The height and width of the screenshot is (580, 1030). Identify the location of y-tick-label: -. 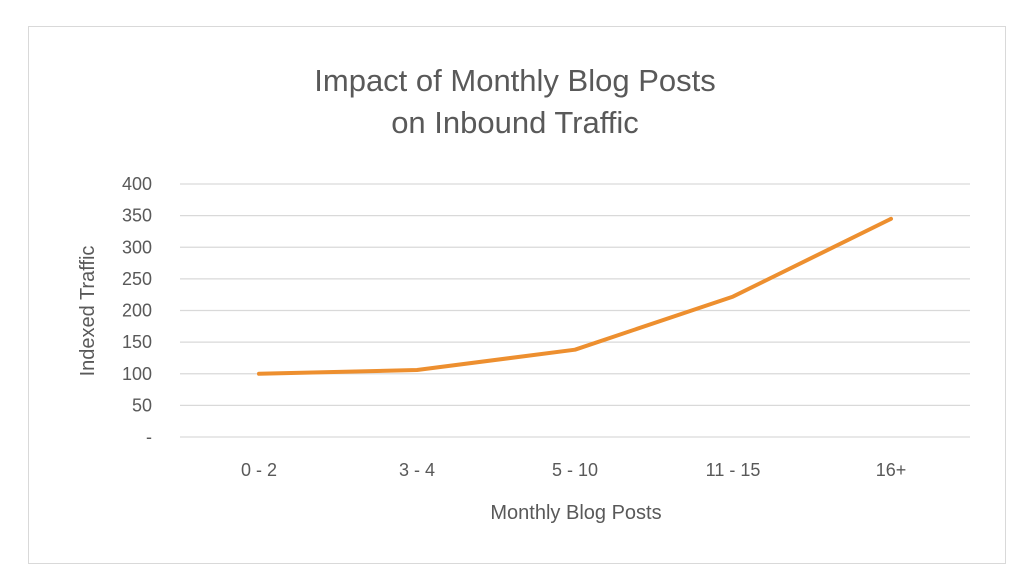
(149, 437).